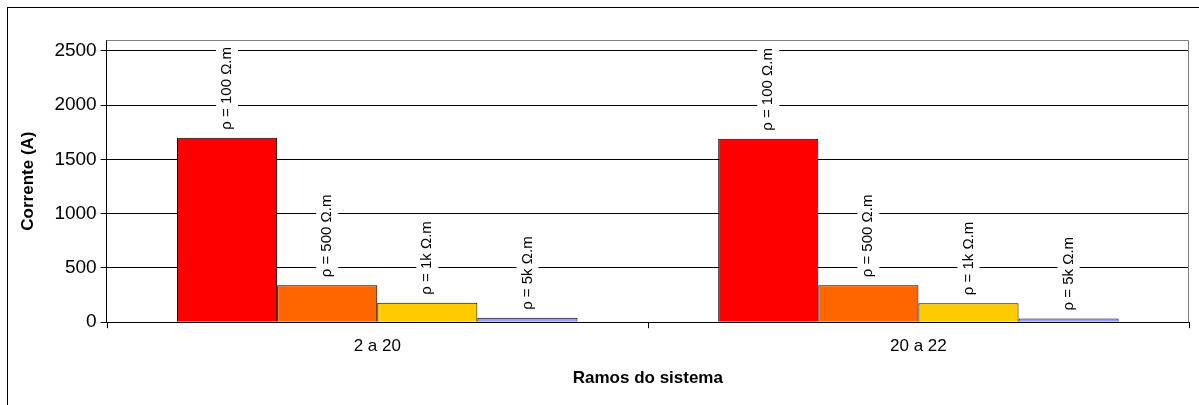 The image size is (1199, 405). Describe the element at coordinates (75, 158) in the screenshot. I see `y-tick-label: 1500` at that location.